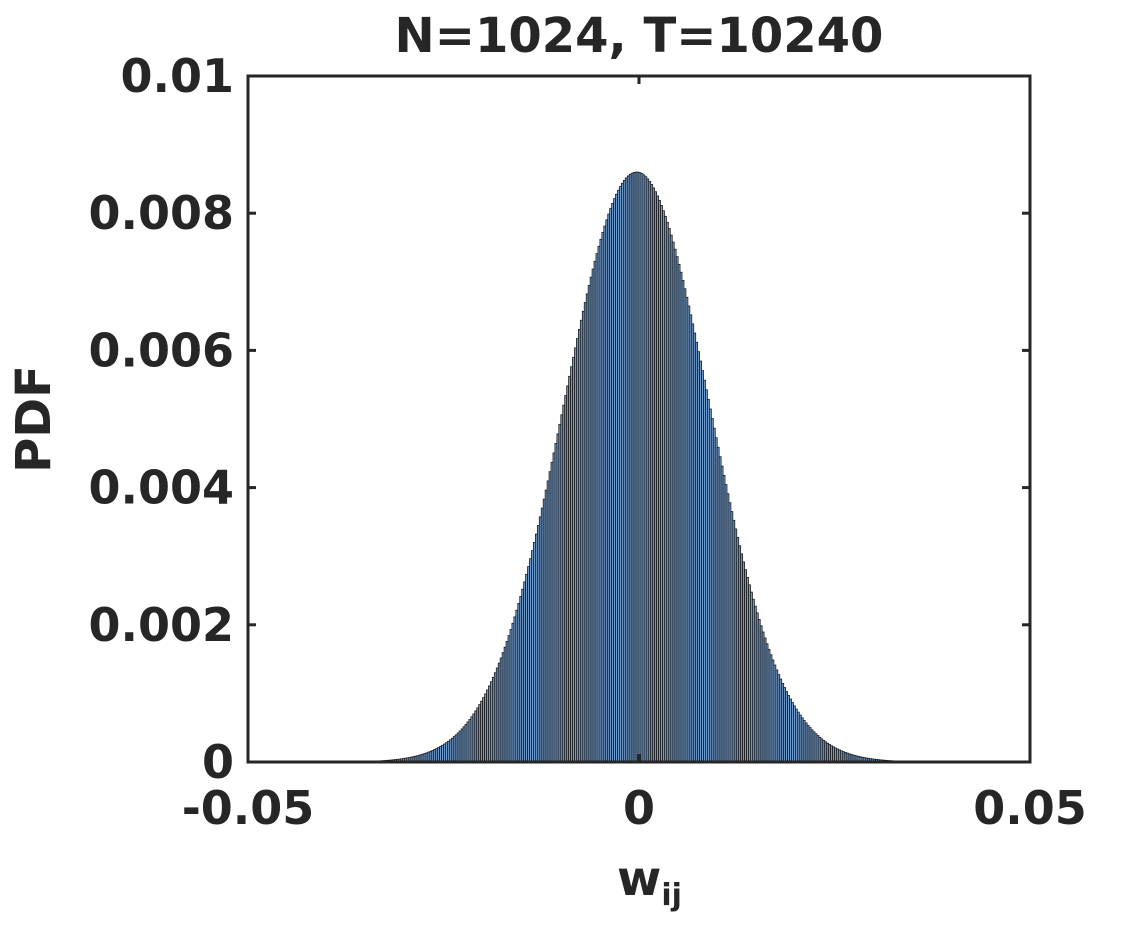  Describe the element at coordinates (161, 625) in the screenshot. I see `y-tick-label: 0.002` at that location.